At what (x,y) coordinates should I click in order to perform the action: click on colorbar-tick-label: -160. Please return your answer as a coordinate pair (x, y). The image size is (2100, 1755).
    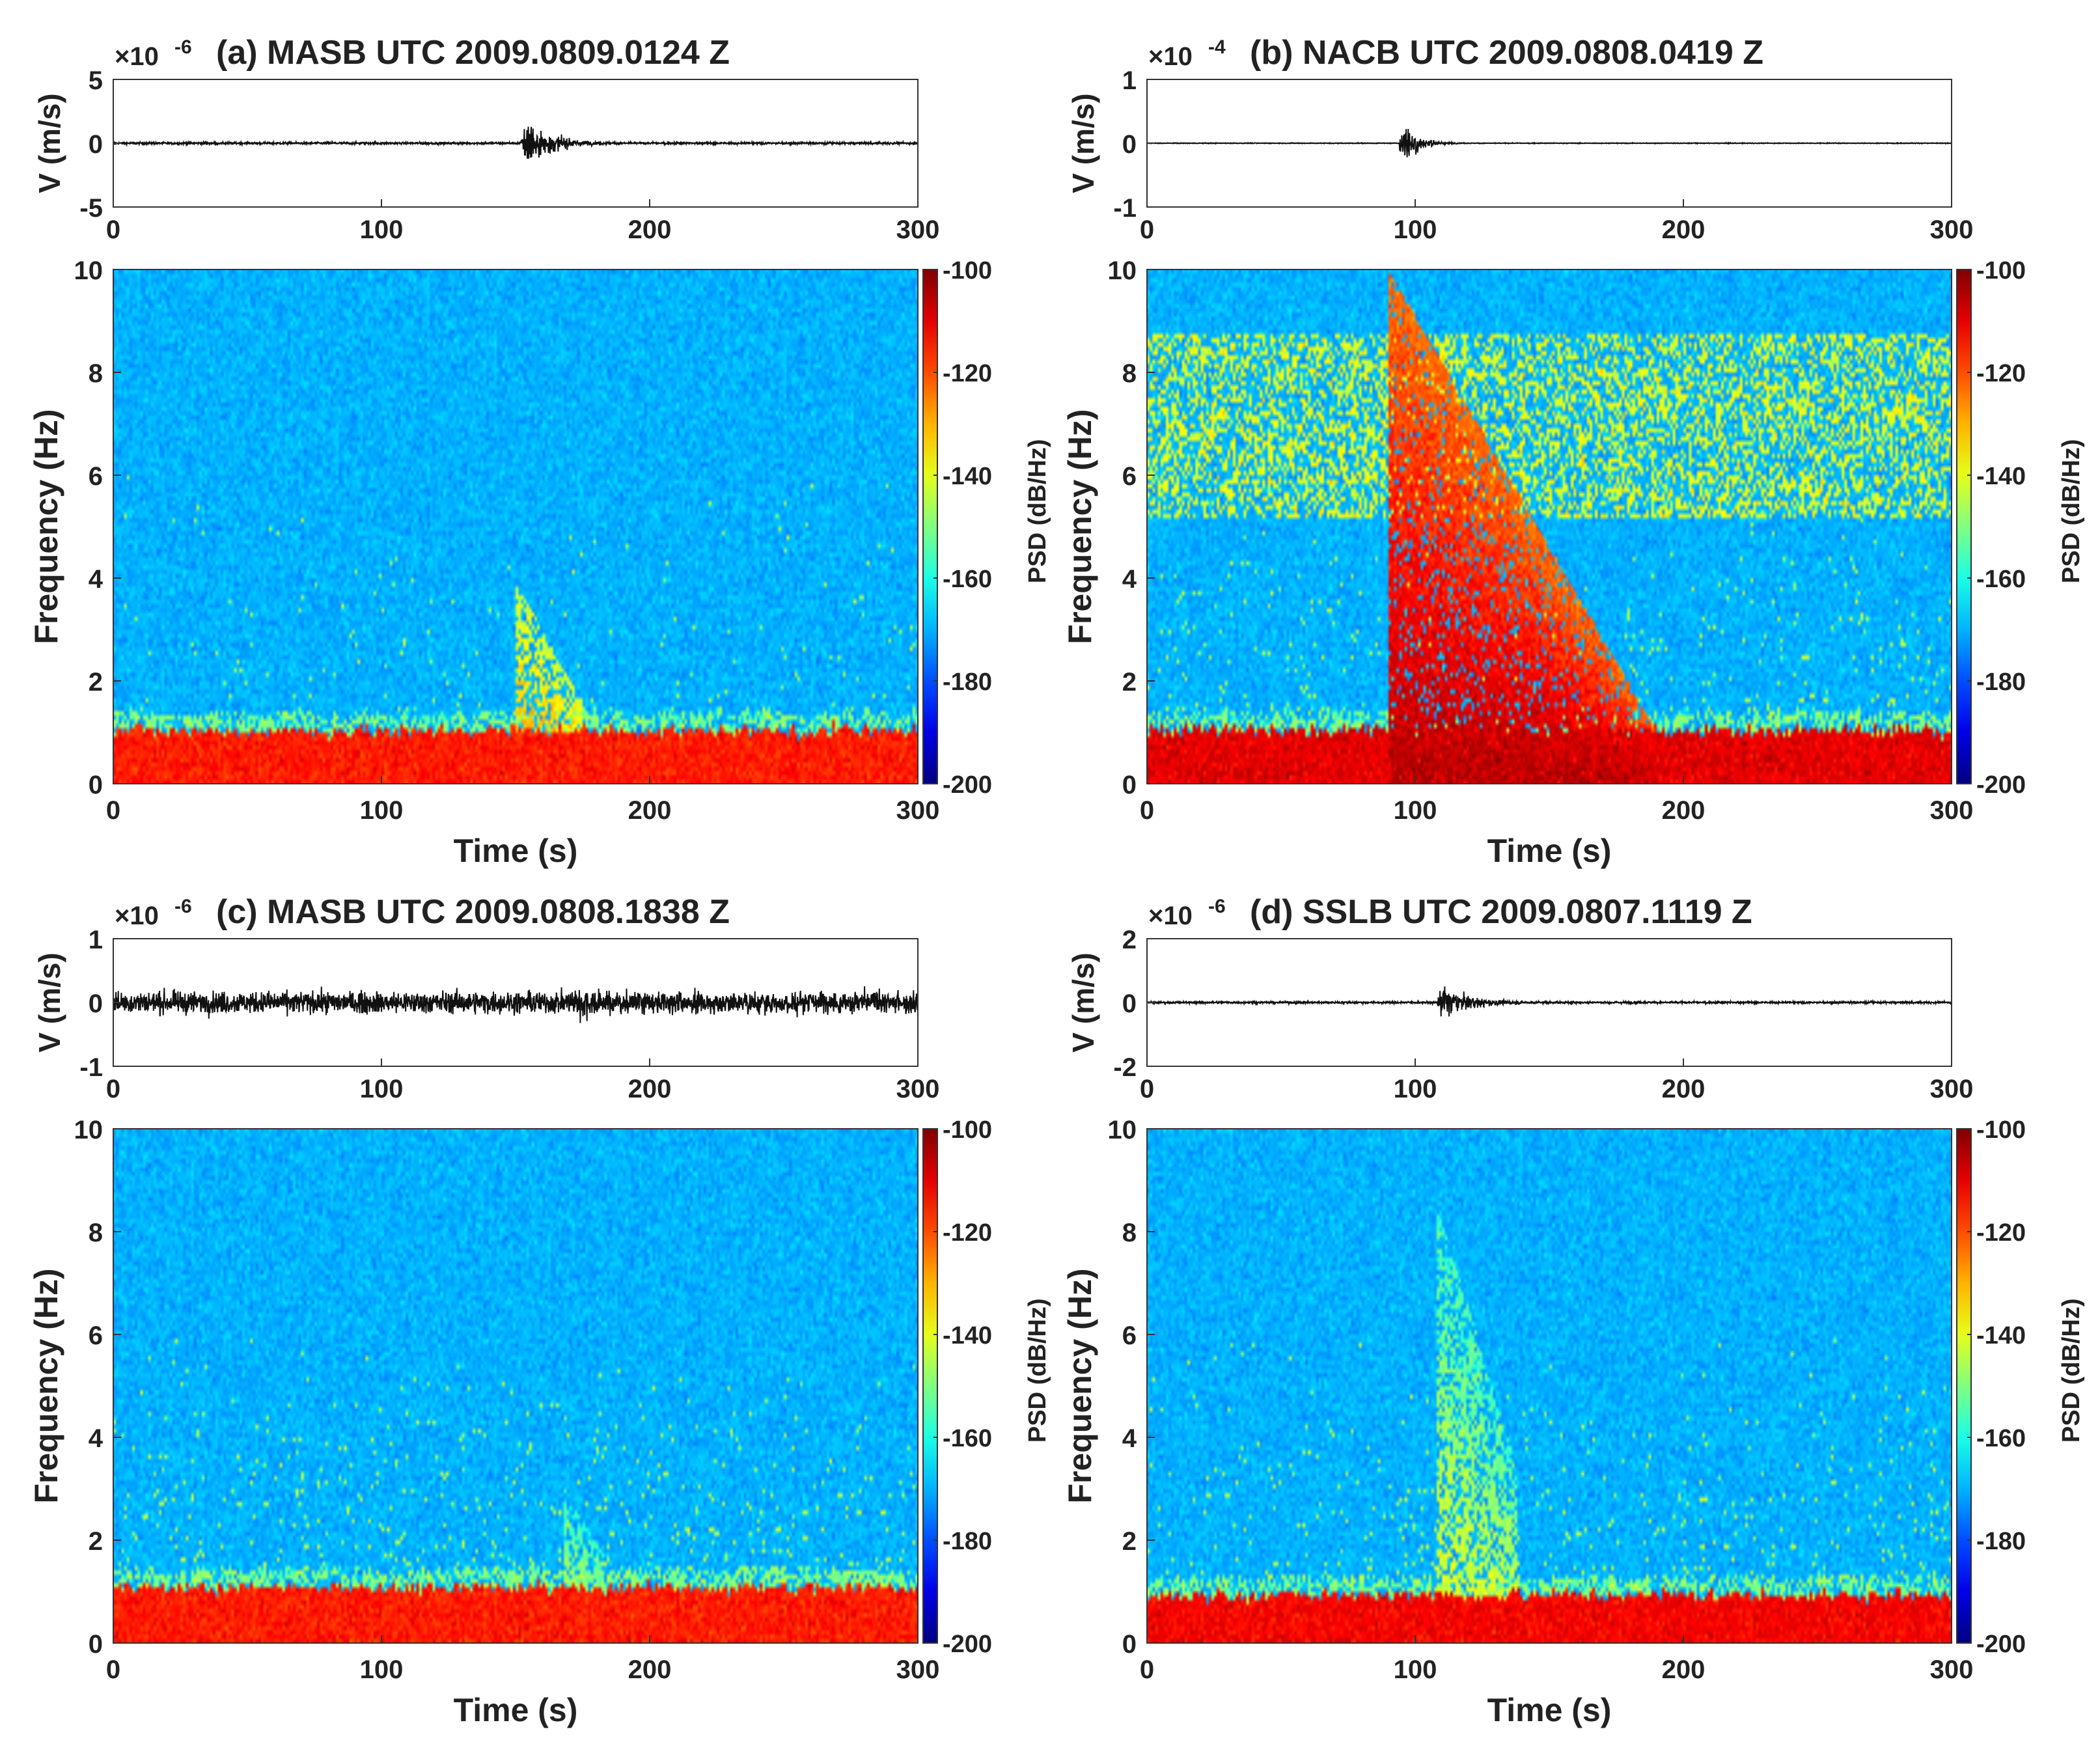
    Looking at the image, I should click on (2001, 579).